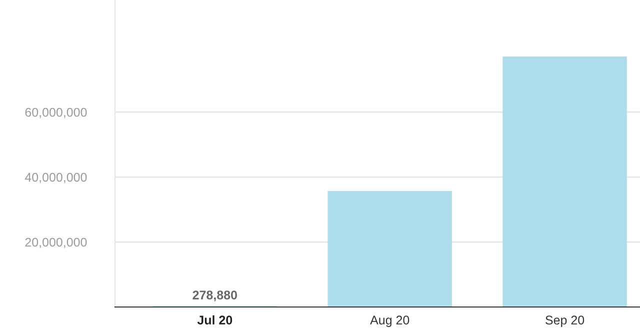  What do you see at coordinates (56, 243) in the screenshot?
I see `y-tick-label: 20,000,000` at bounding box center [56, 243].